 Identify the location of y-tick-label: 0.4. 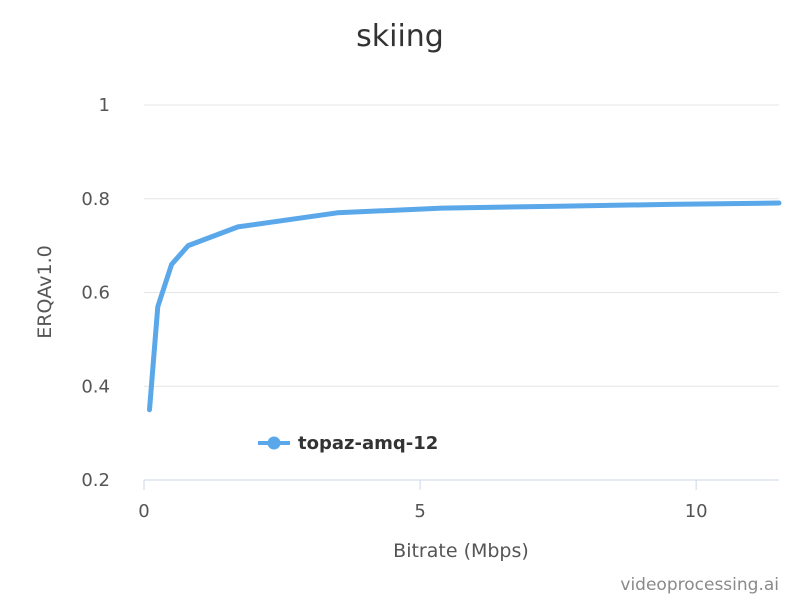
(95, 386).